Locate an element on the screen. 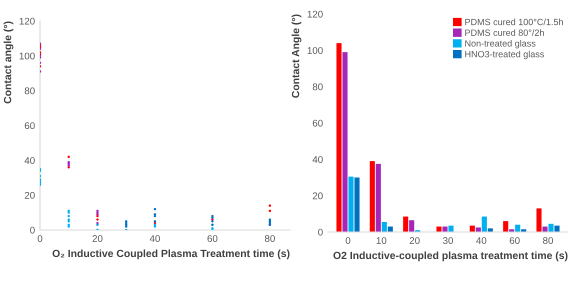  y-axis-title: Contact Angle (°) is located at coordinates (297, 56).